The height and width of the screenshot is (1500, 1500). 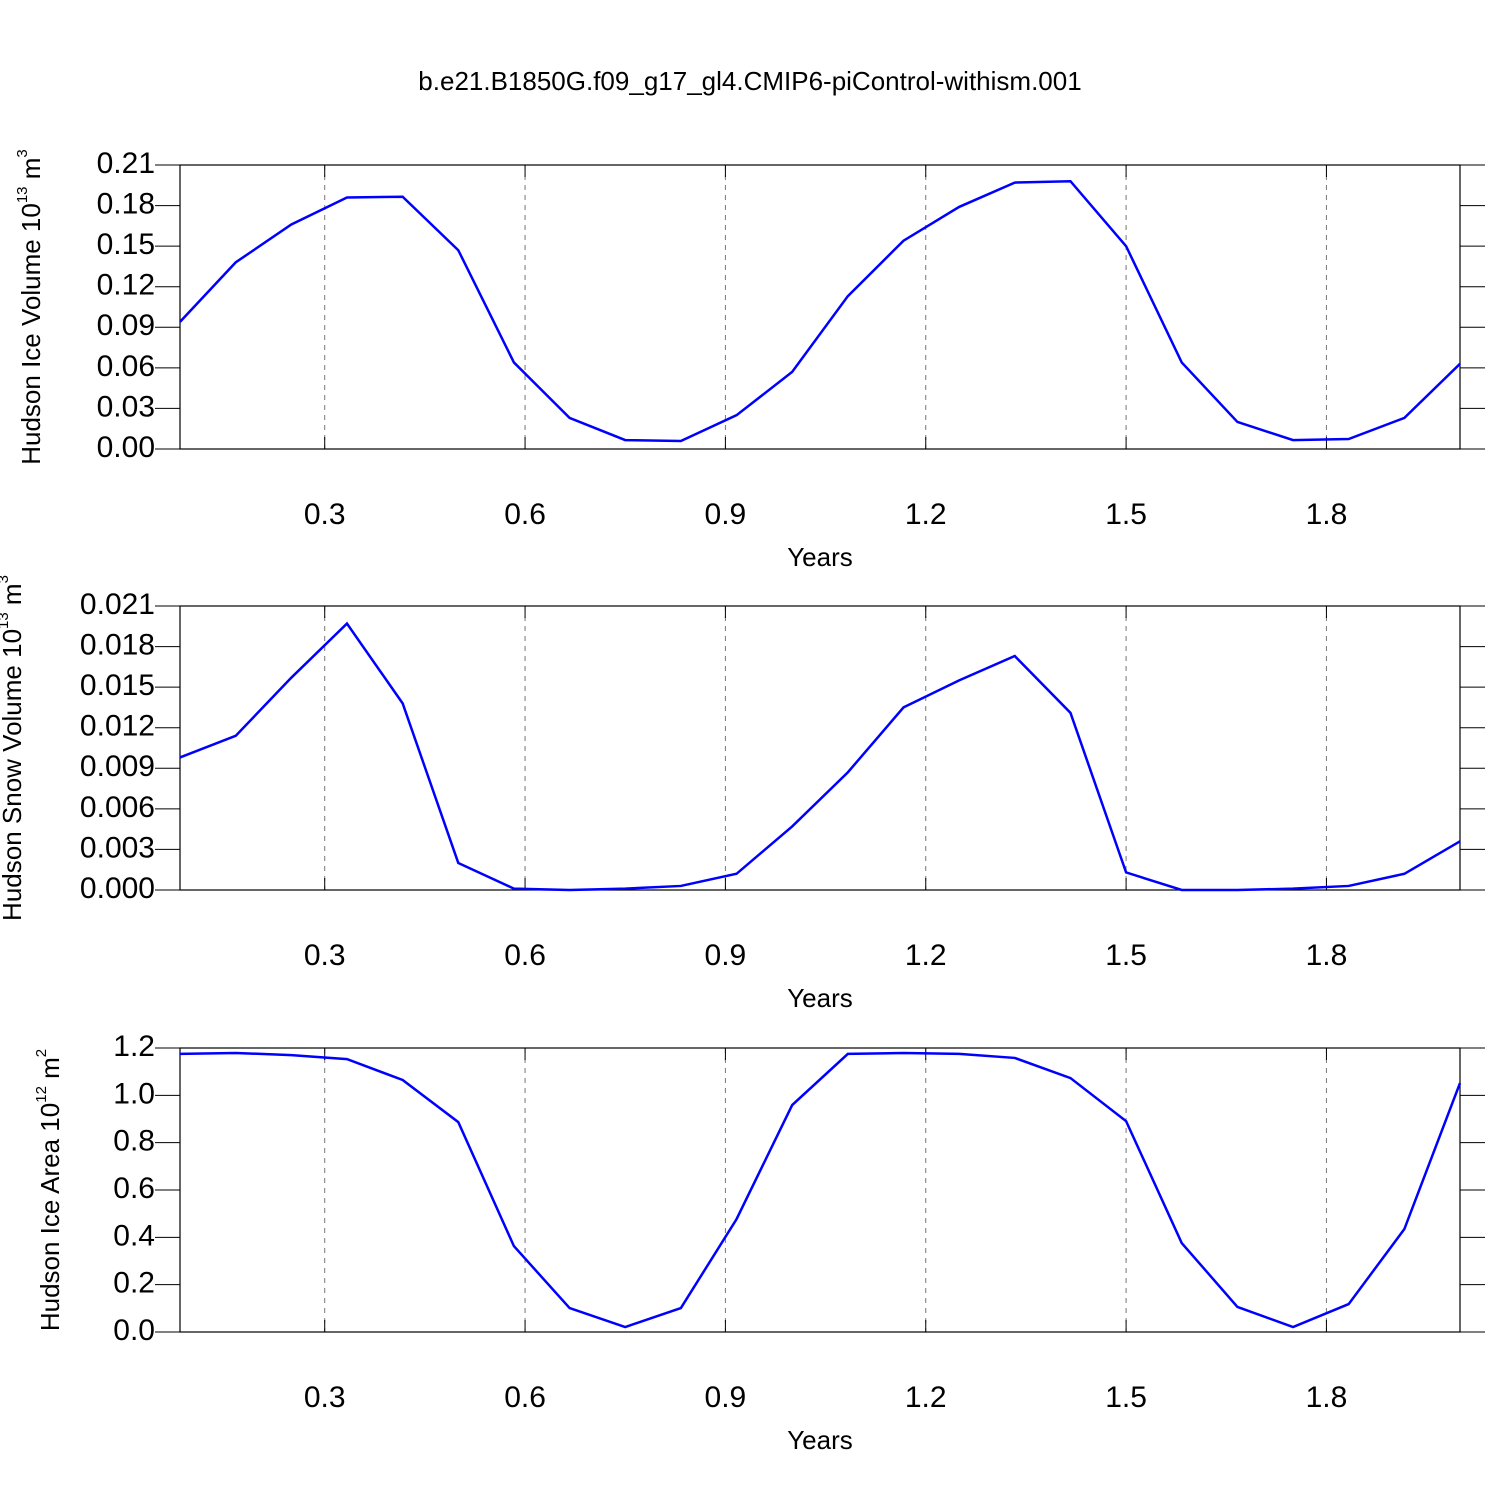 I want to click on y-label-unit-exponent: 2, so click(x=41, y=1053).